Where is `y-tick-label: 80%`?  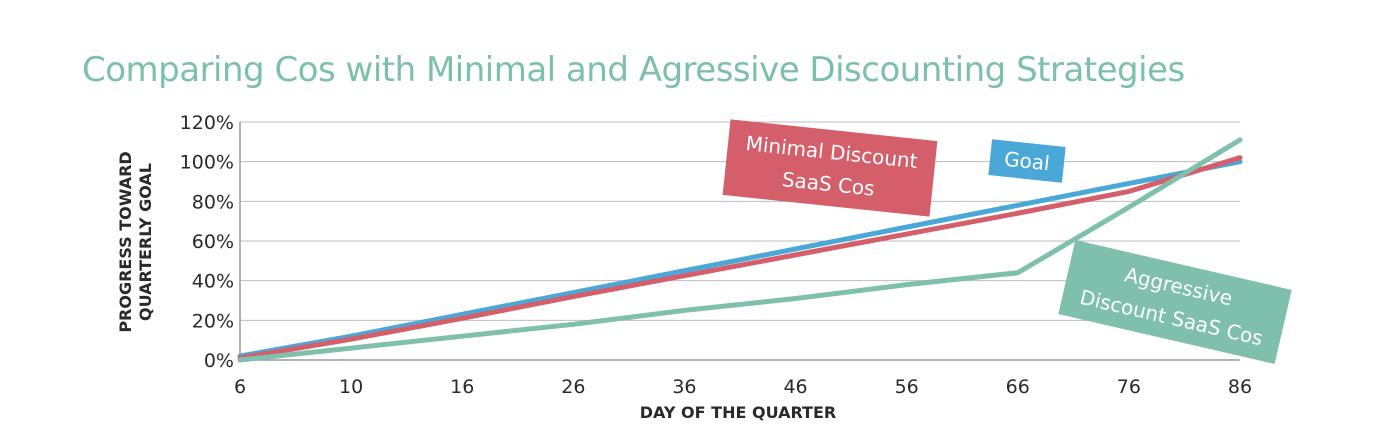 y-tick-label: 80% is located at coordinates (213, 202).